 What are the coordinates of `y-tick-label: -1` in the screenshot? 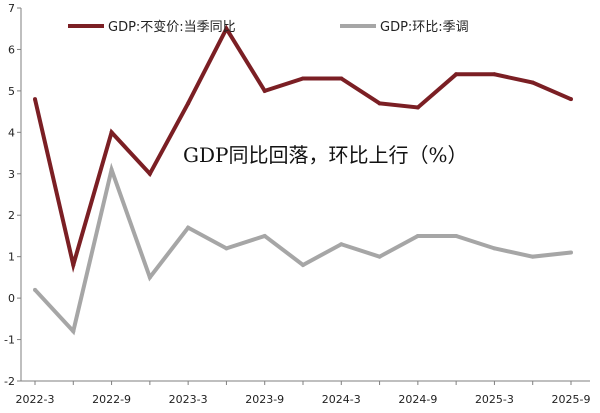 It's located at (9, 340).